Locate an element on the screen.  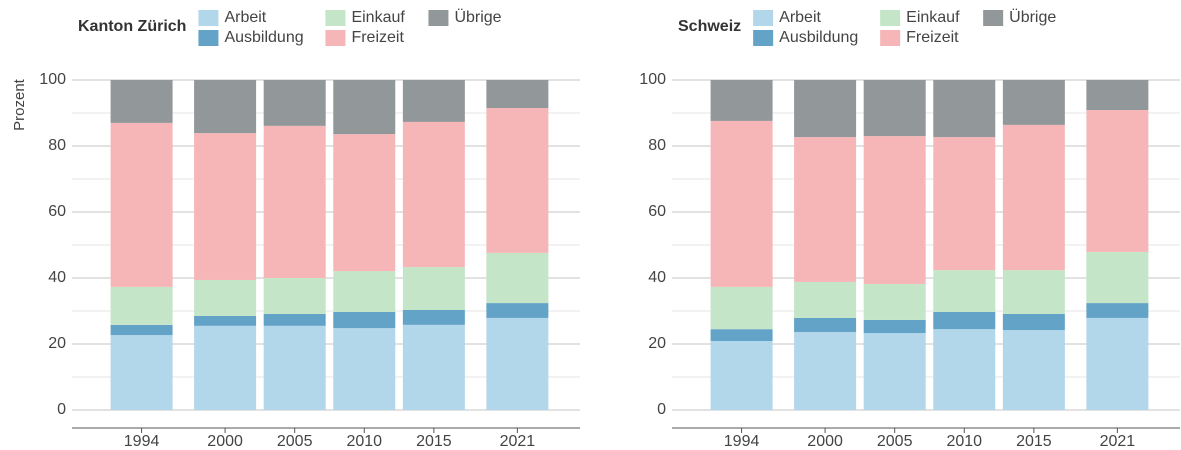
chart-title: Schweiz is located at coordinates (709, 26).